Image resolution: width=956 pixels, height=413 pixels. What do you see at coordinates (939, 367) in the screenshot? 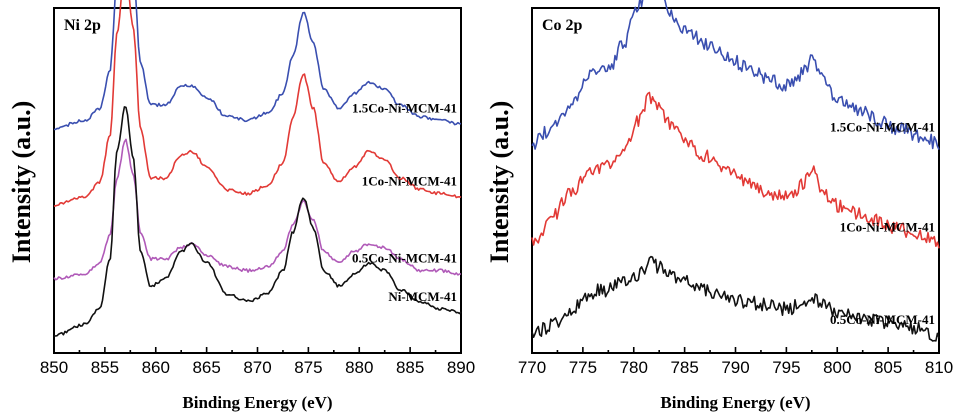
I see `x-tick-label: 810` at bounding box center [939, 367].